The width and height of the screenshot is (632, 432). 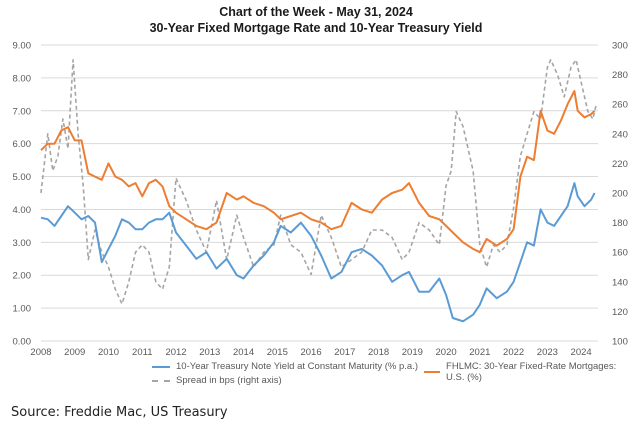 What do you see at coordinates (22, 276) in the screenshot?
I see `y-tick-label: 2.00` at bounding box center [22, 276].